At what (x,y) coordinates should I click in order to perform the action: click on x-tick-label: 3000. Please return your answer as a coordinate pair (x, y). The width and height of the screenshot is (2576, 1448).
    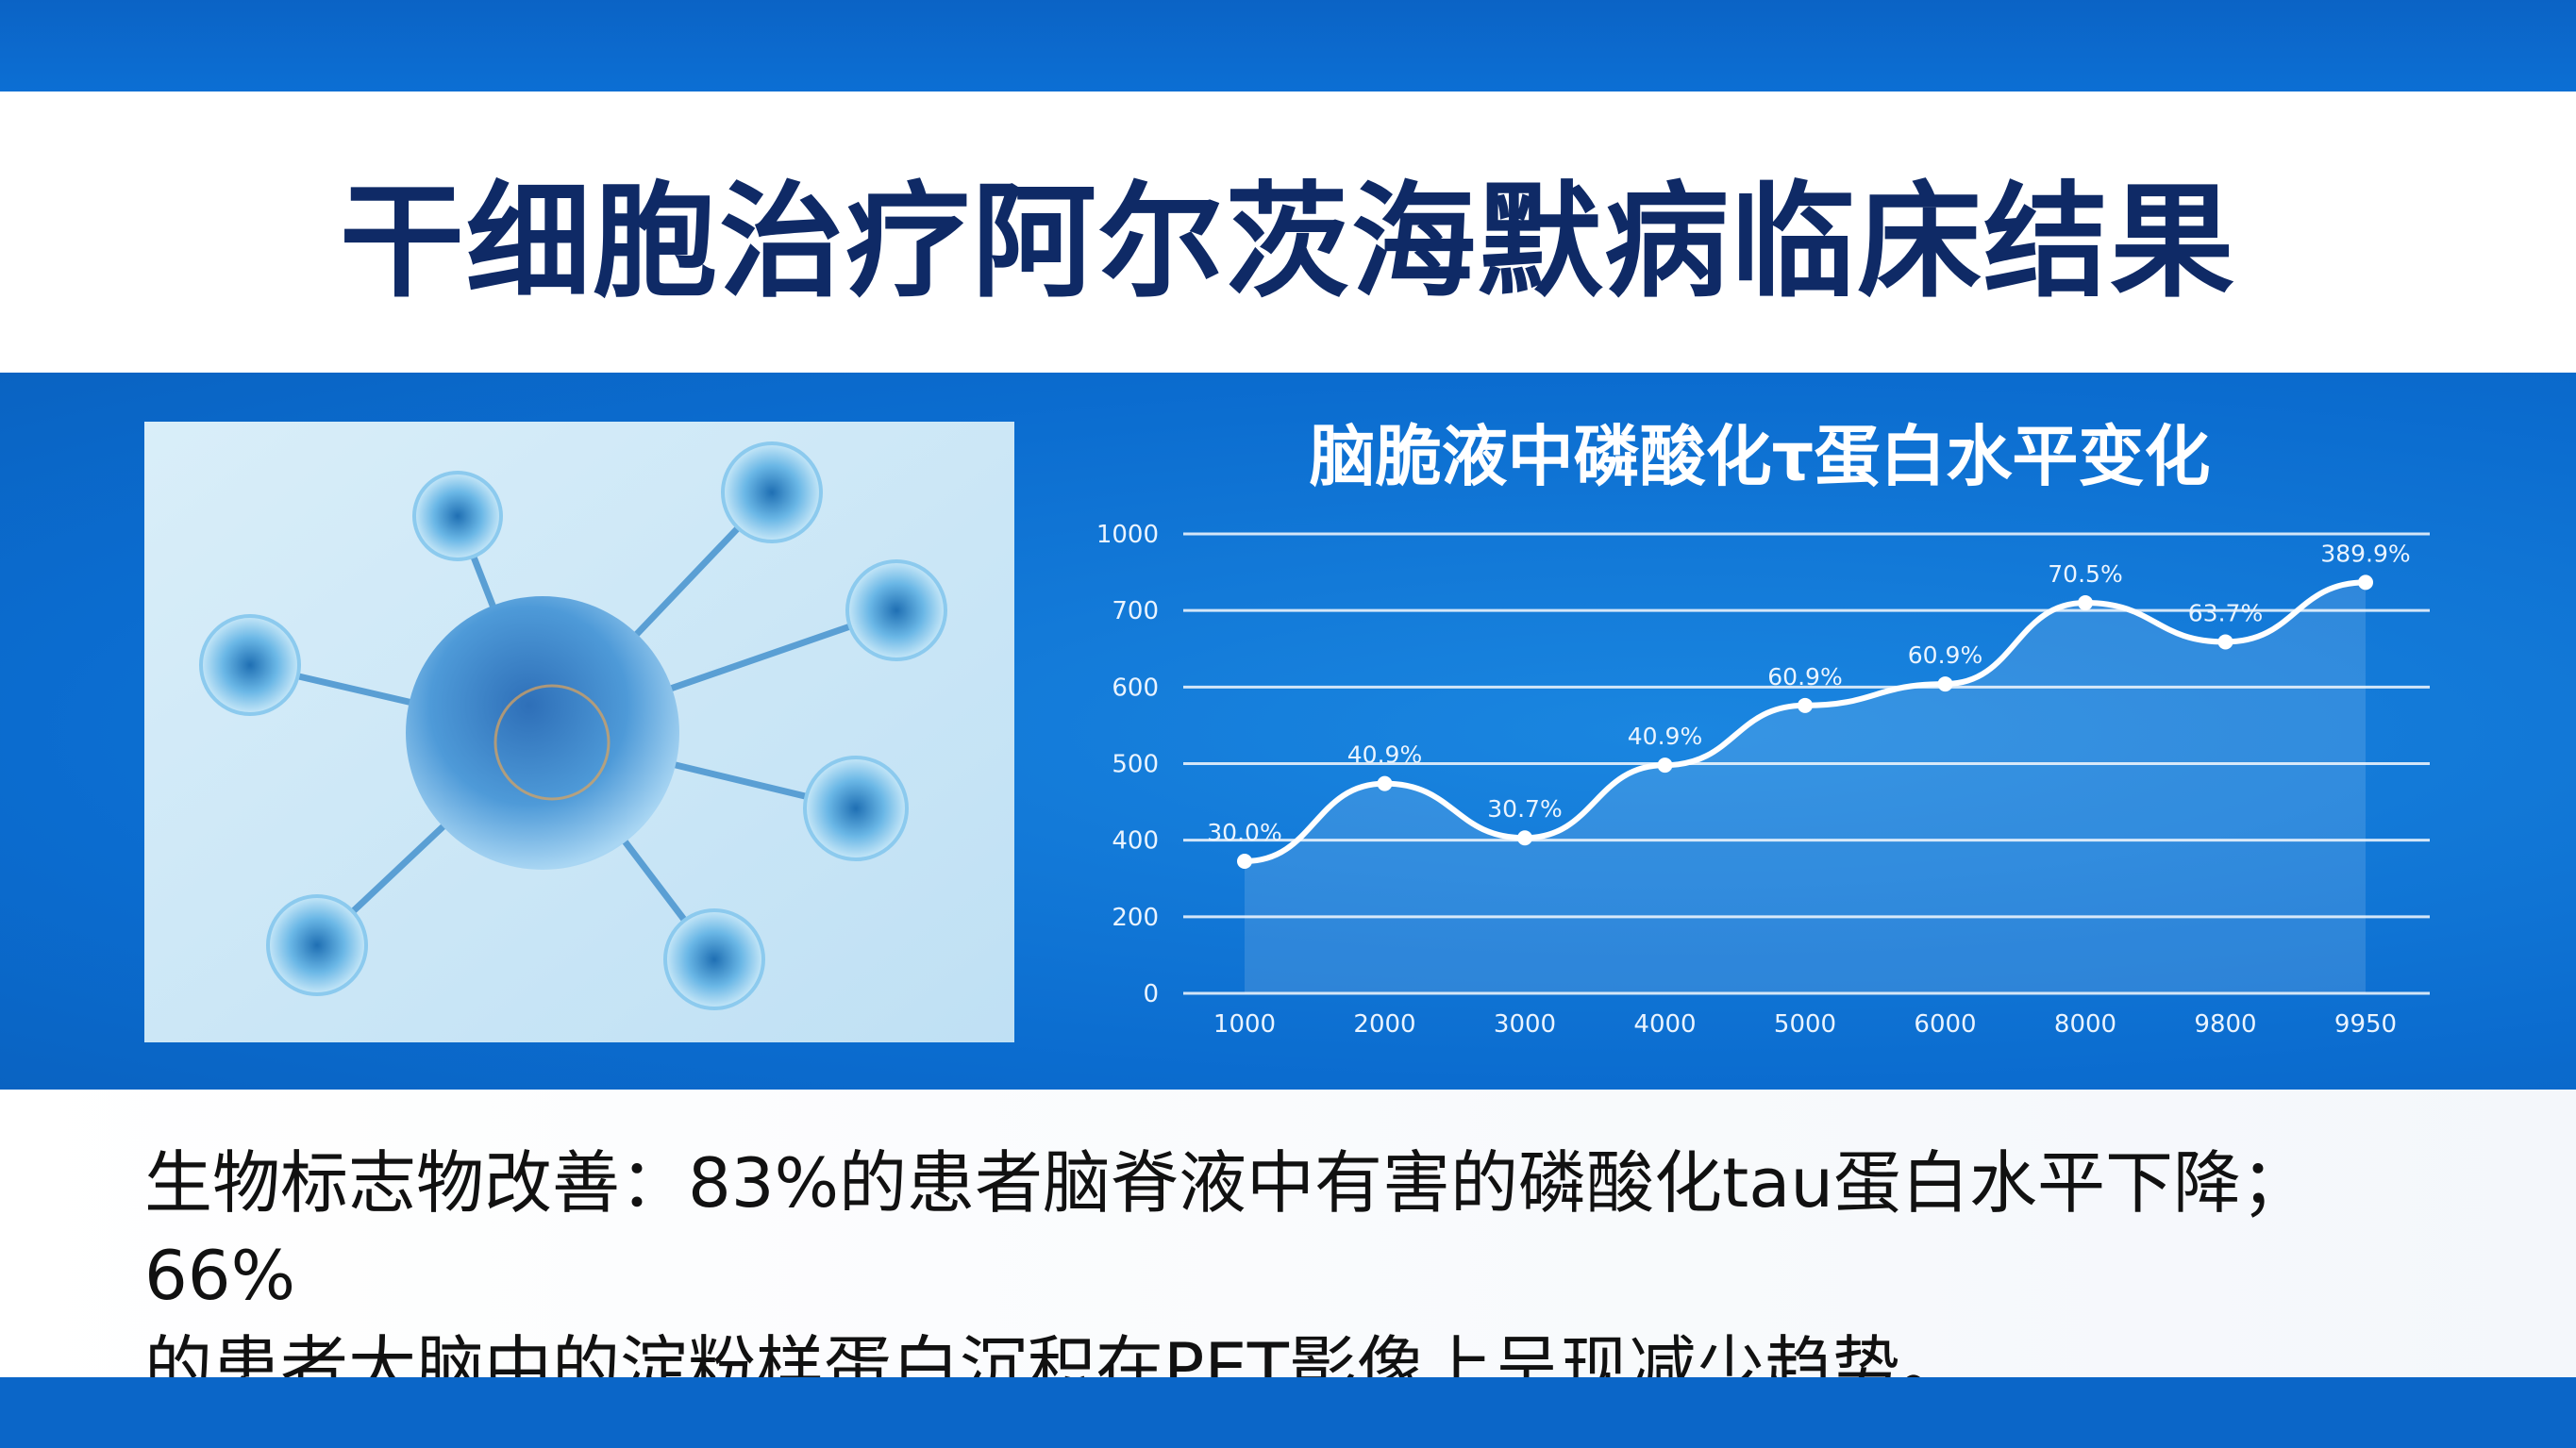
    Looking at the image, I should click on (1525, 1024).